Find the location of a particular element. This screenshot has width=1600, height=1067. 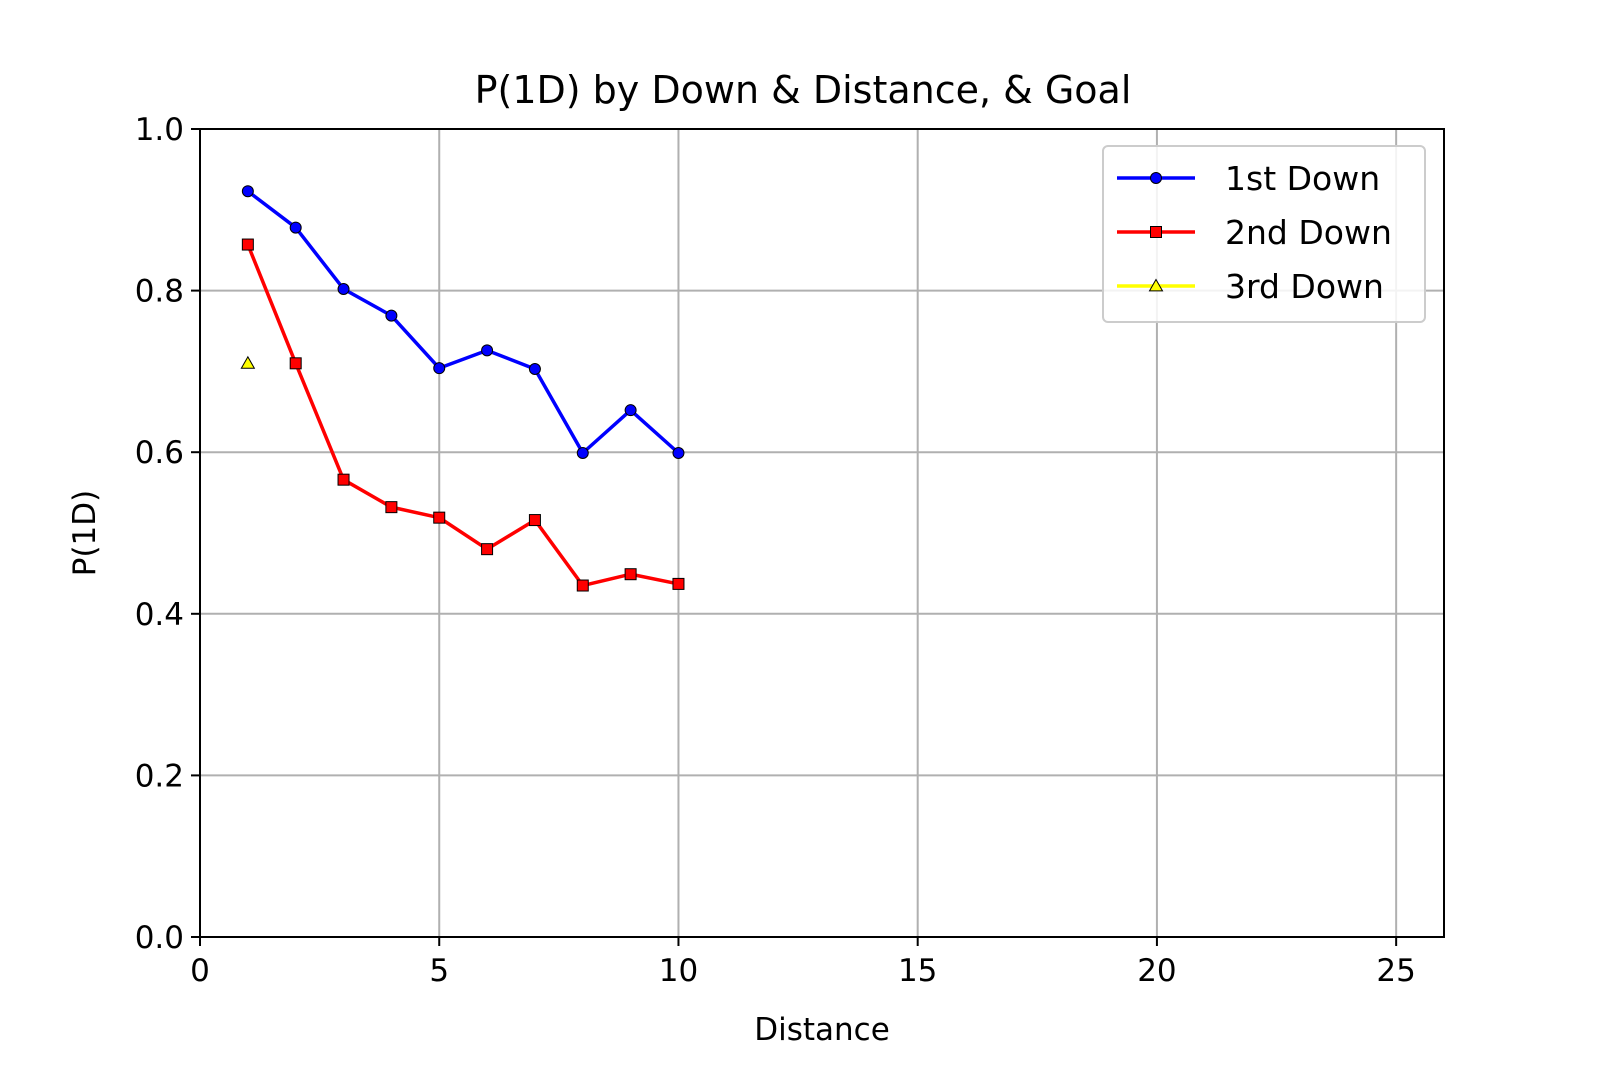

legend-item: 3rd Down is located at coordinates (1250, 286).